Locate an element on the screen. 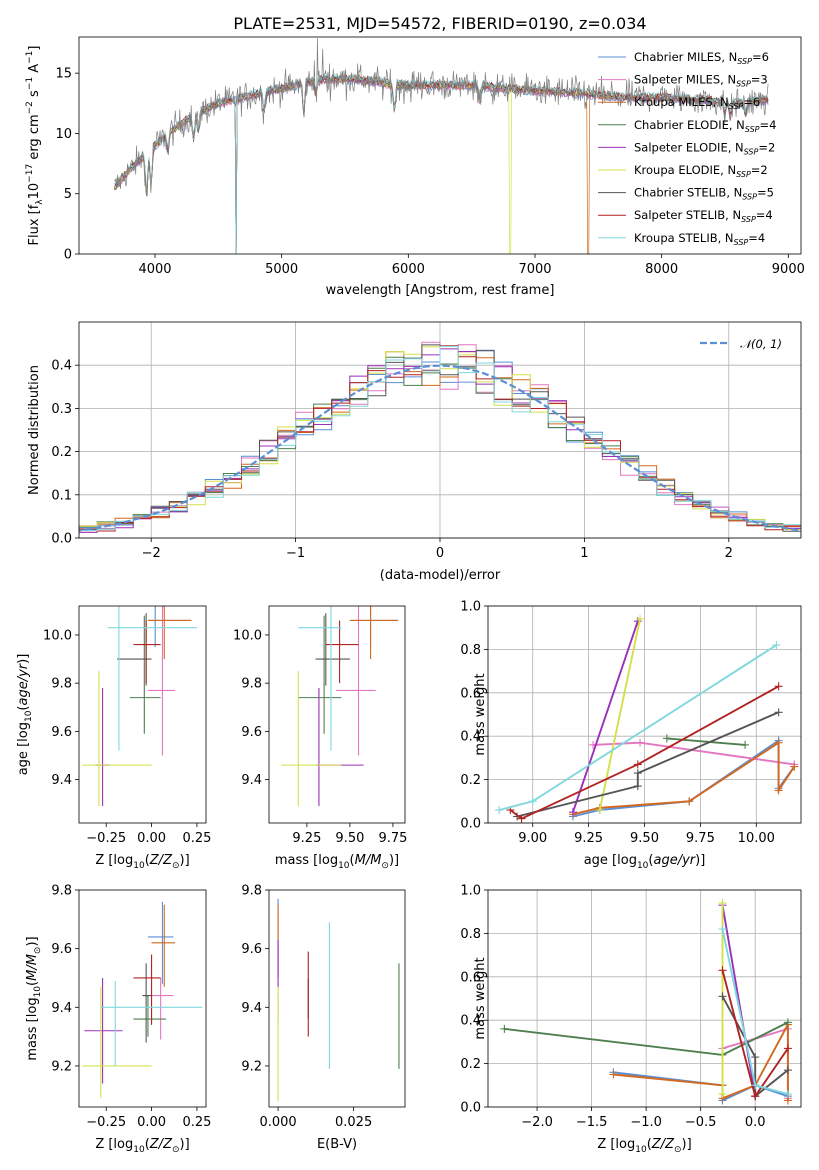 The width and height of the screenshot is (819, 1170). x-tick-label: 9.75 is located at coordinates (392, 838).